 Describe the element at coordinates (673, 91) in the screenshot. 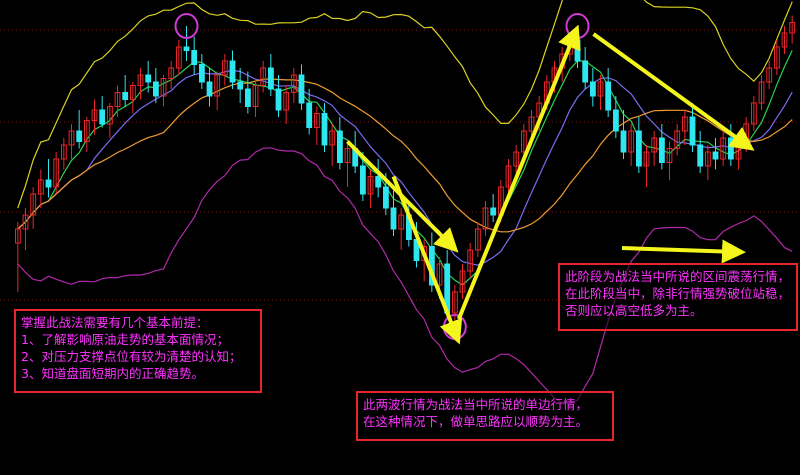

I see `arrow-range-upper` at that location.